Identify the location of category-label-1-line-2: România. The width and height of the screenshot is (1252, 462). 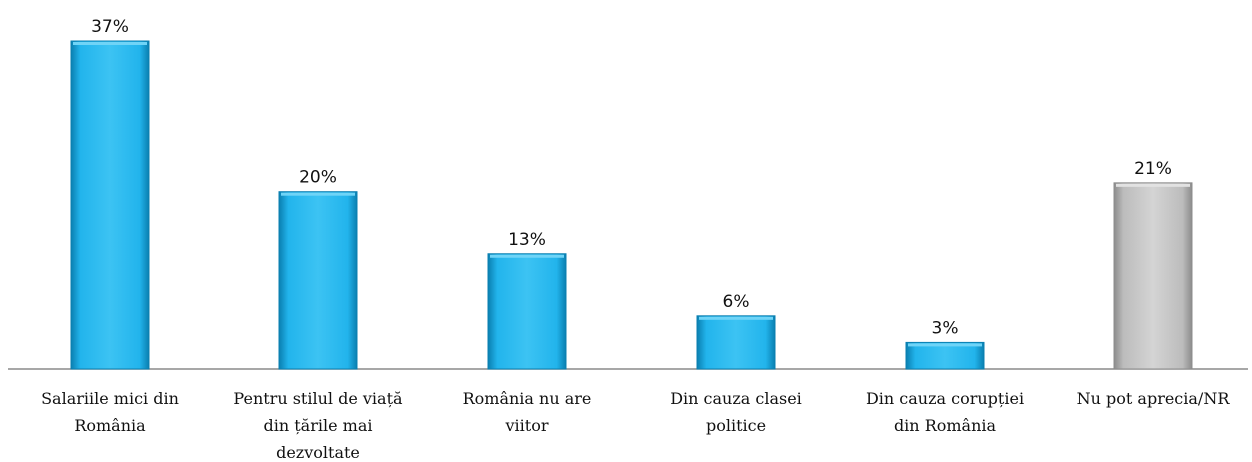
(110, 425).